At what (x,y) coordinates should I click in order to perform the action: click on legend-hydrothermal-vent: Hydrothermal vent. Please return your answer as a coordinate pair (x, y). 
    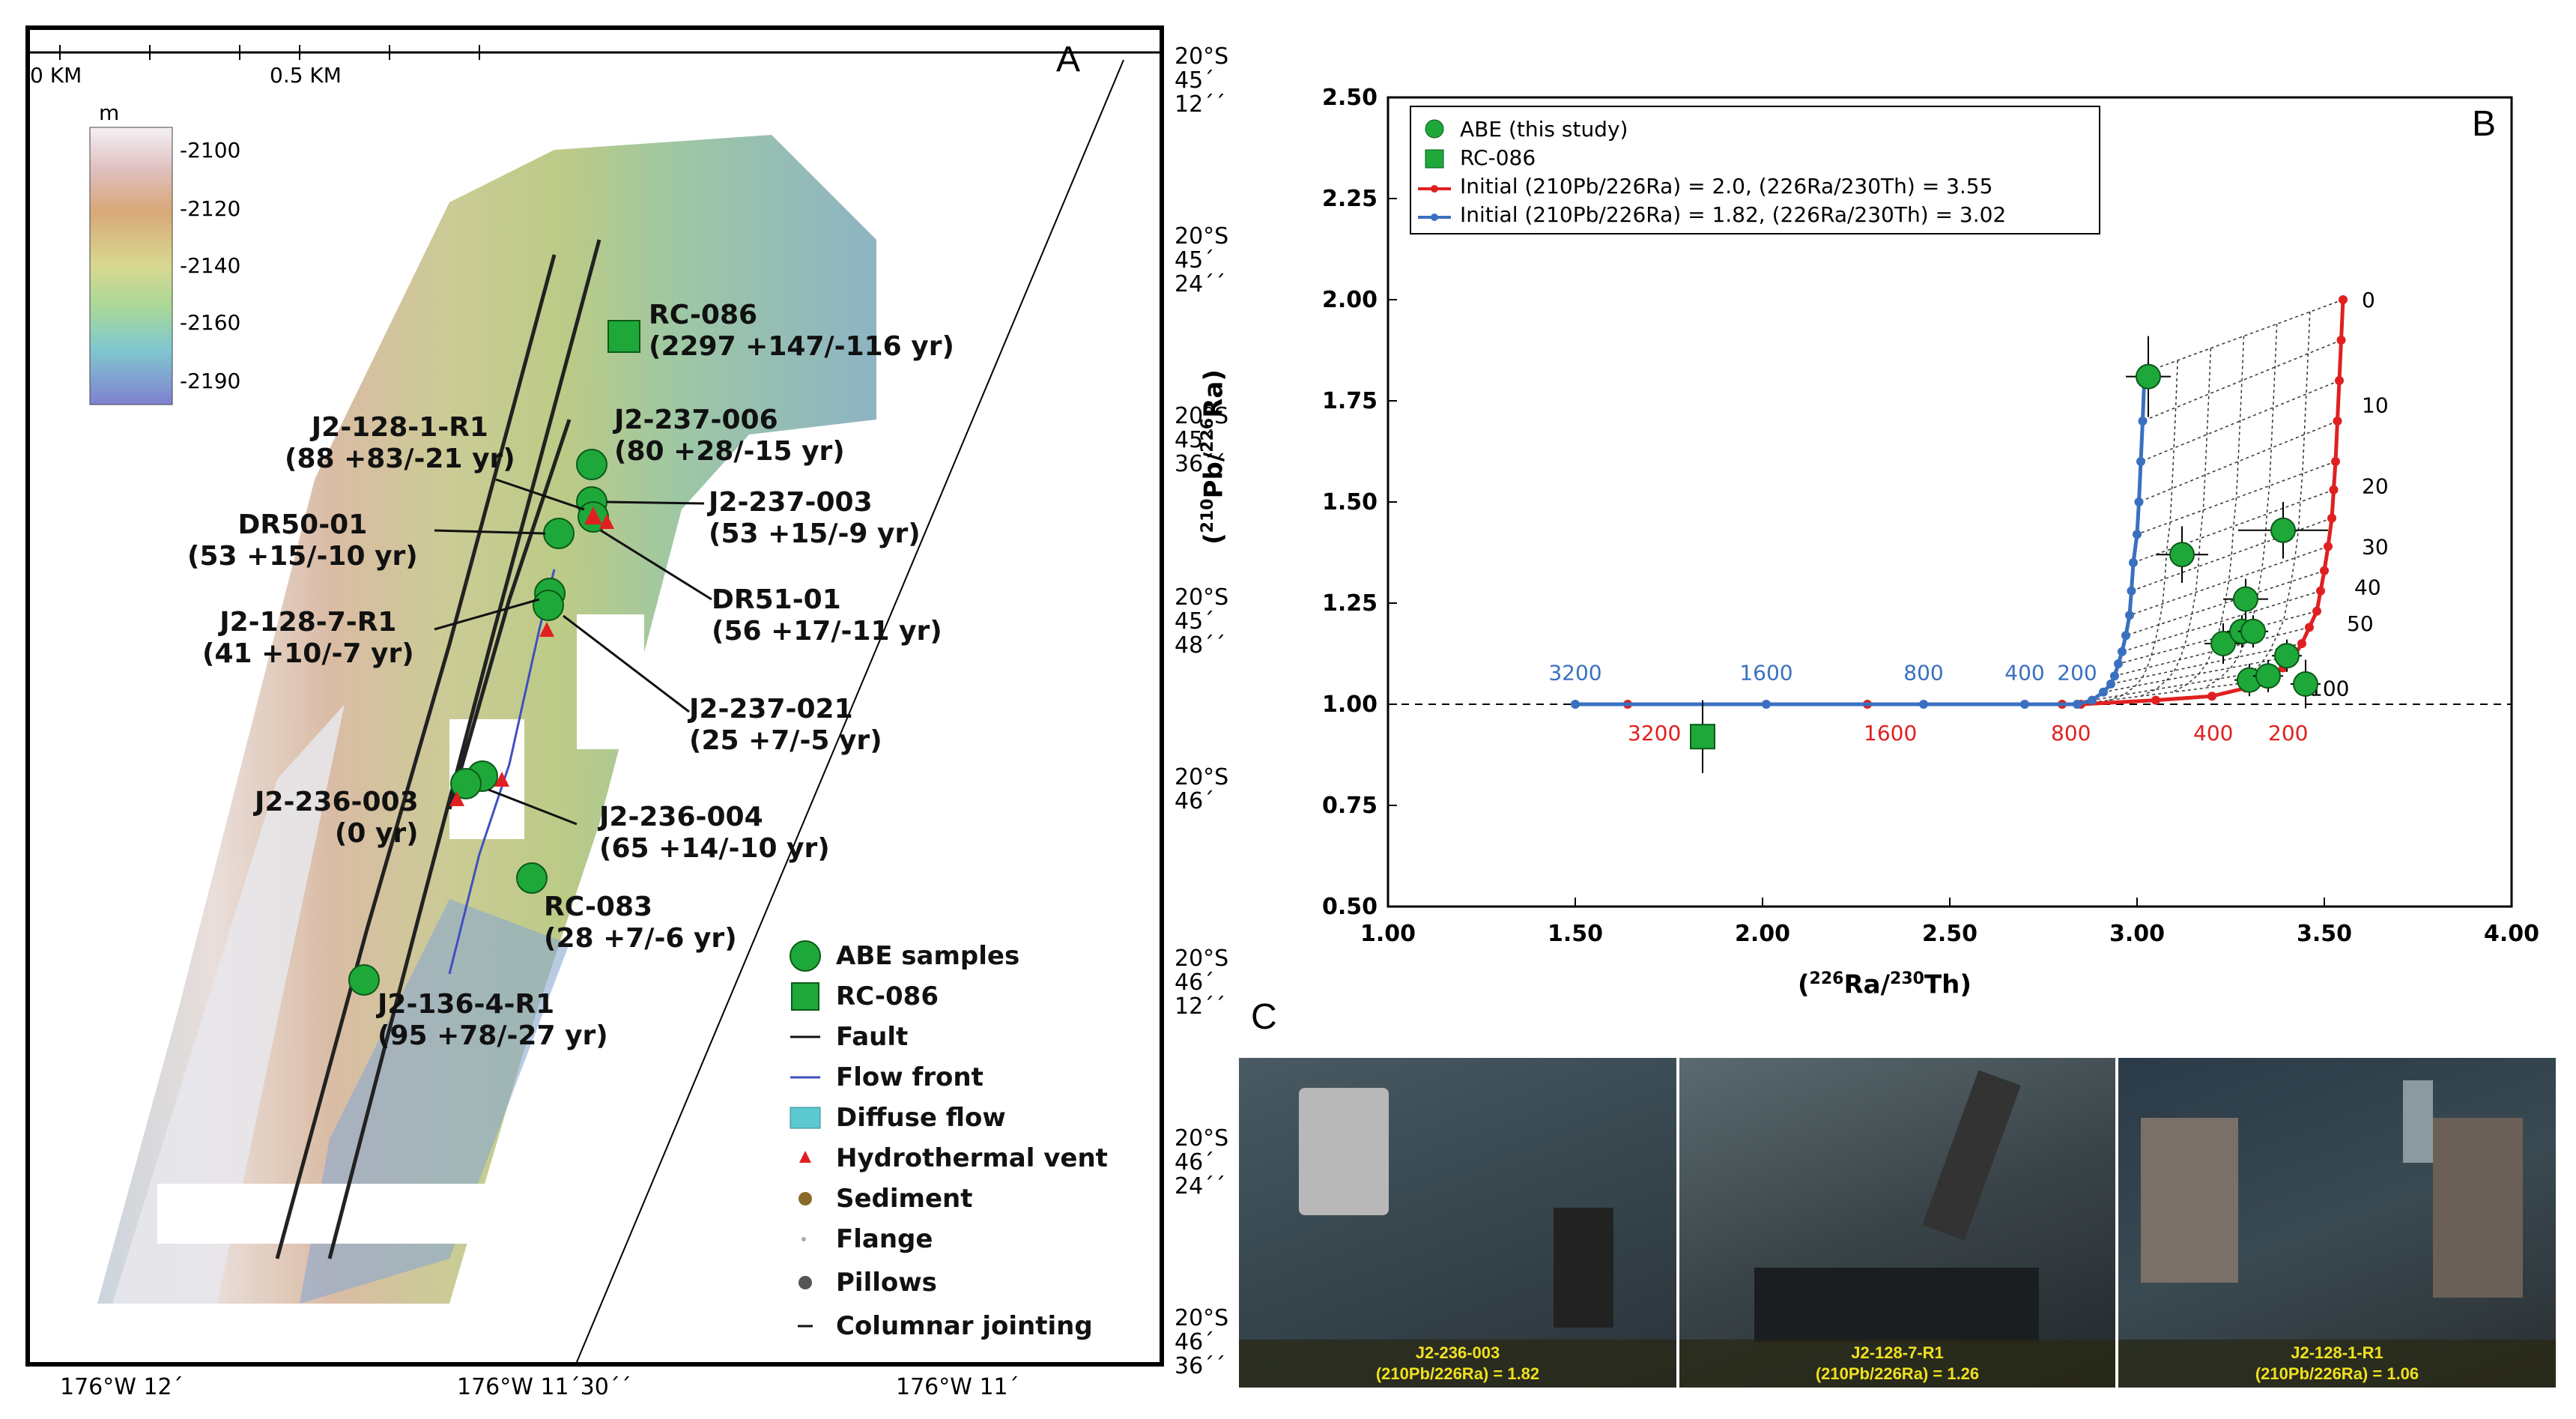
    Looking at the image, I should click on (972, 1158).